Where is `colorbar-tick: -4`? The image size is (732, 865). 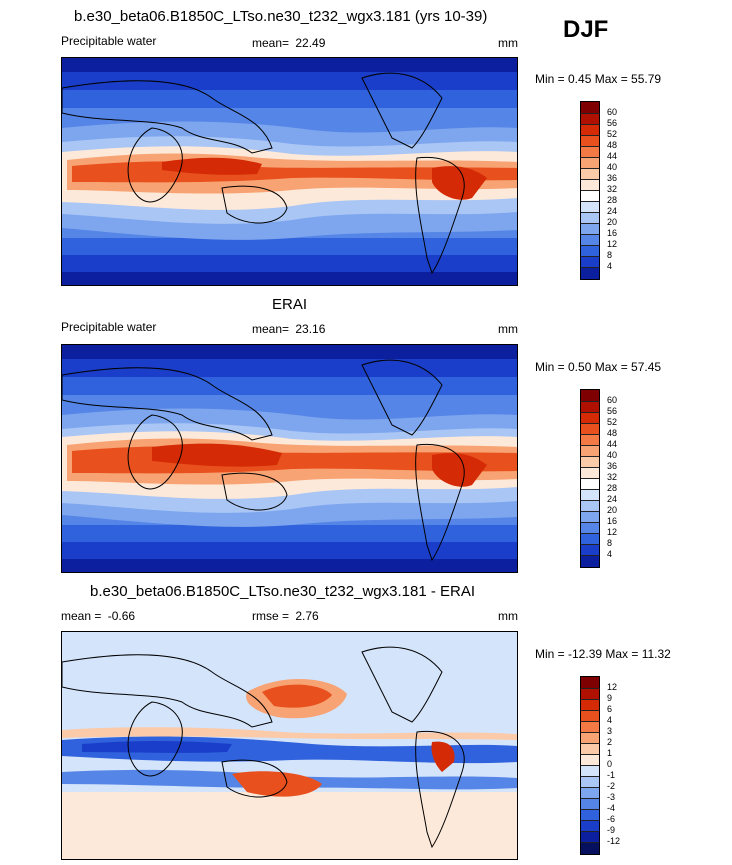
colorbar-tick: -4 is located at coordinates (611, 808).